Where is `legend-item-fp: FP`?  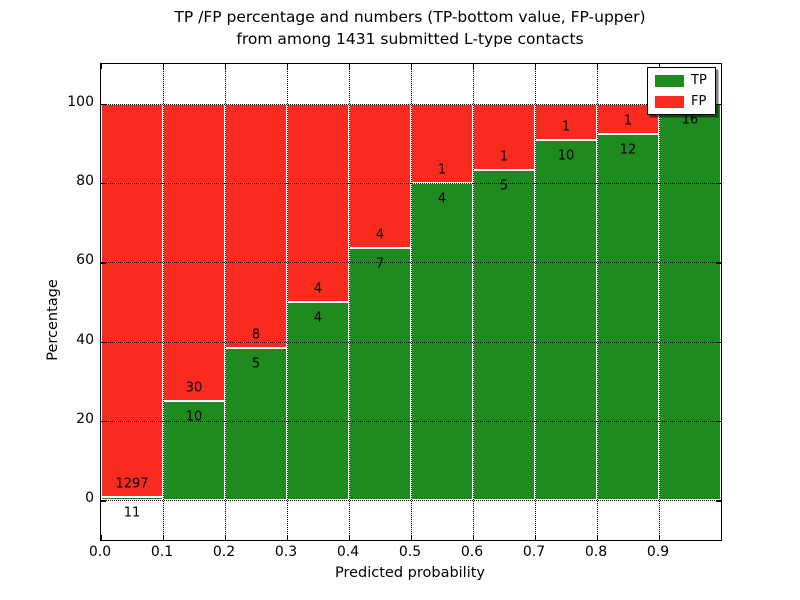 legend-item-fp: FP is located at coordinates (681, 101).